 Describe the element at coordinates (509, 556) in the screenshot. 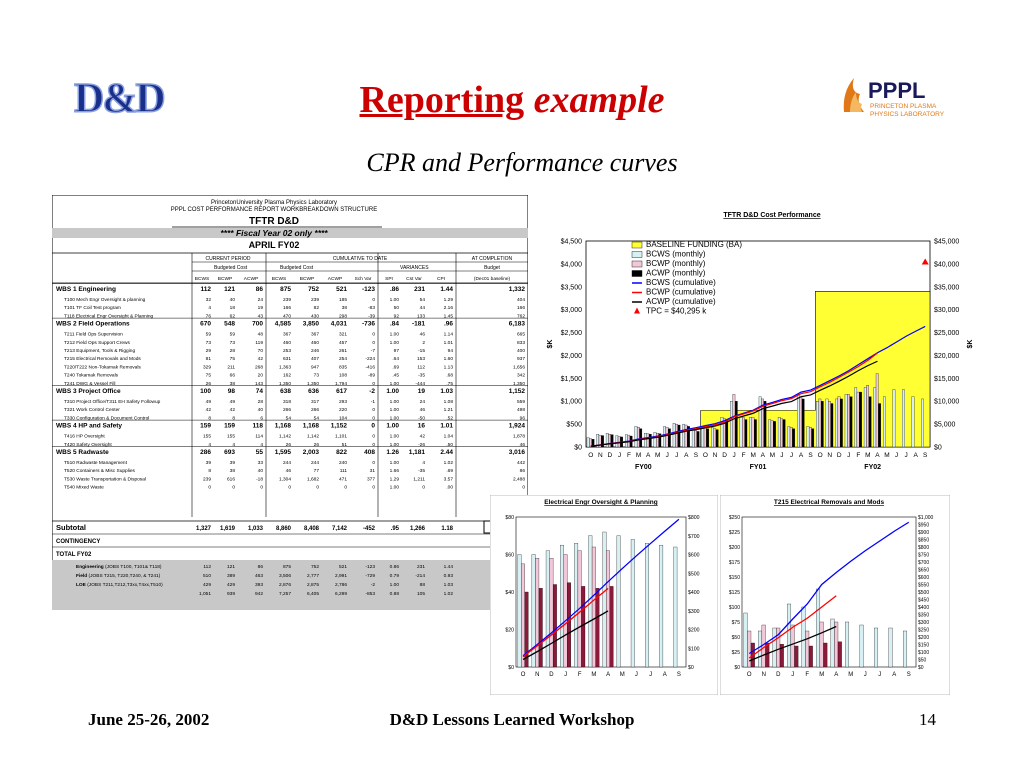

I see `y-tick-label: $60` at that location.